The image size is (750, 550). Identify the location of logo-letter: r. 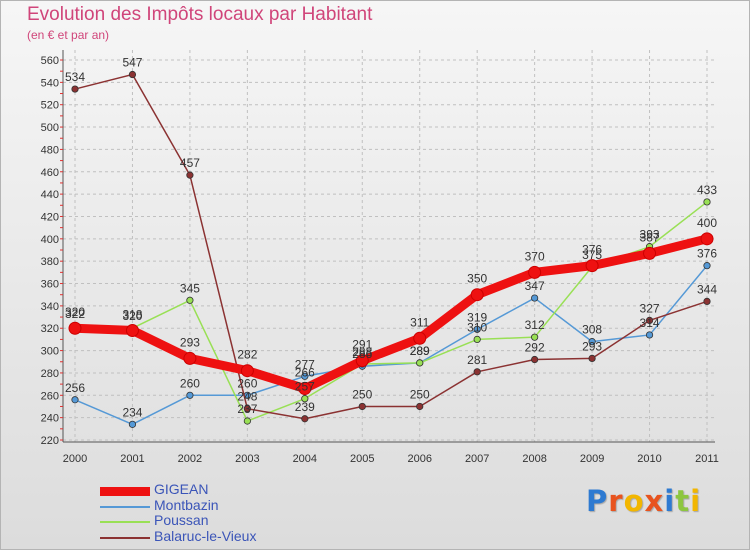
(616, 501).